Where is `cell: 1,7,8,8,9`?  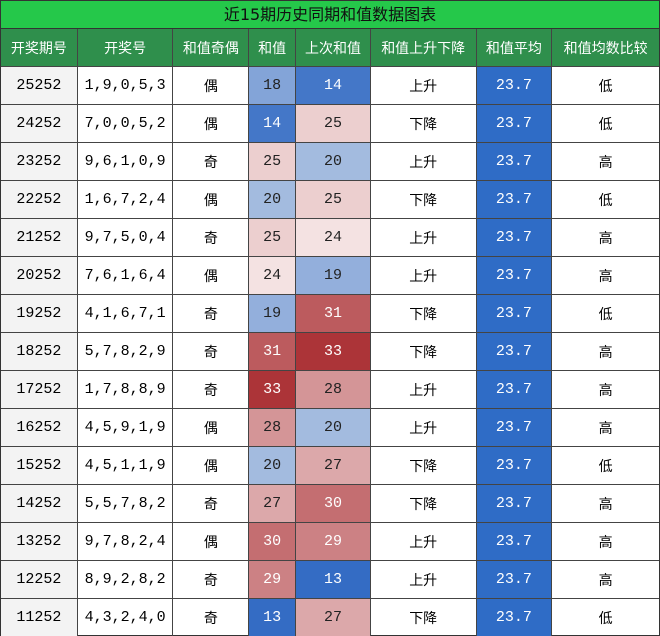 cell: 1,7,8,8,9 is located at coordinates (126, 389).